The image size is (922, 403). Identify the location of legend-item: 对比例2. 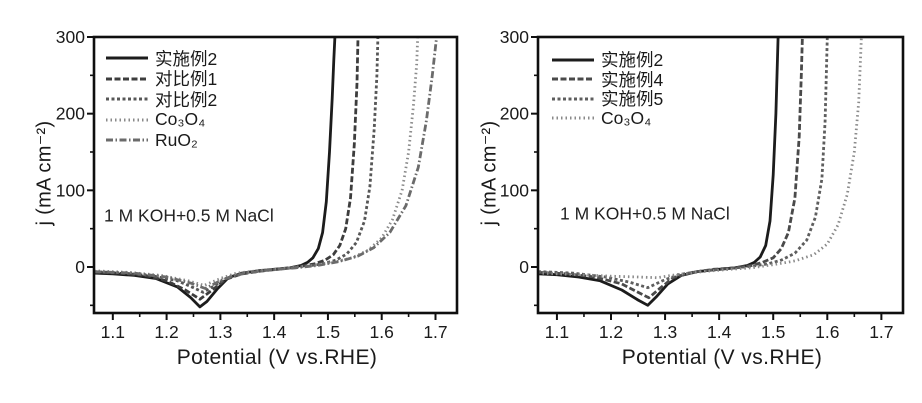
(161, 99).